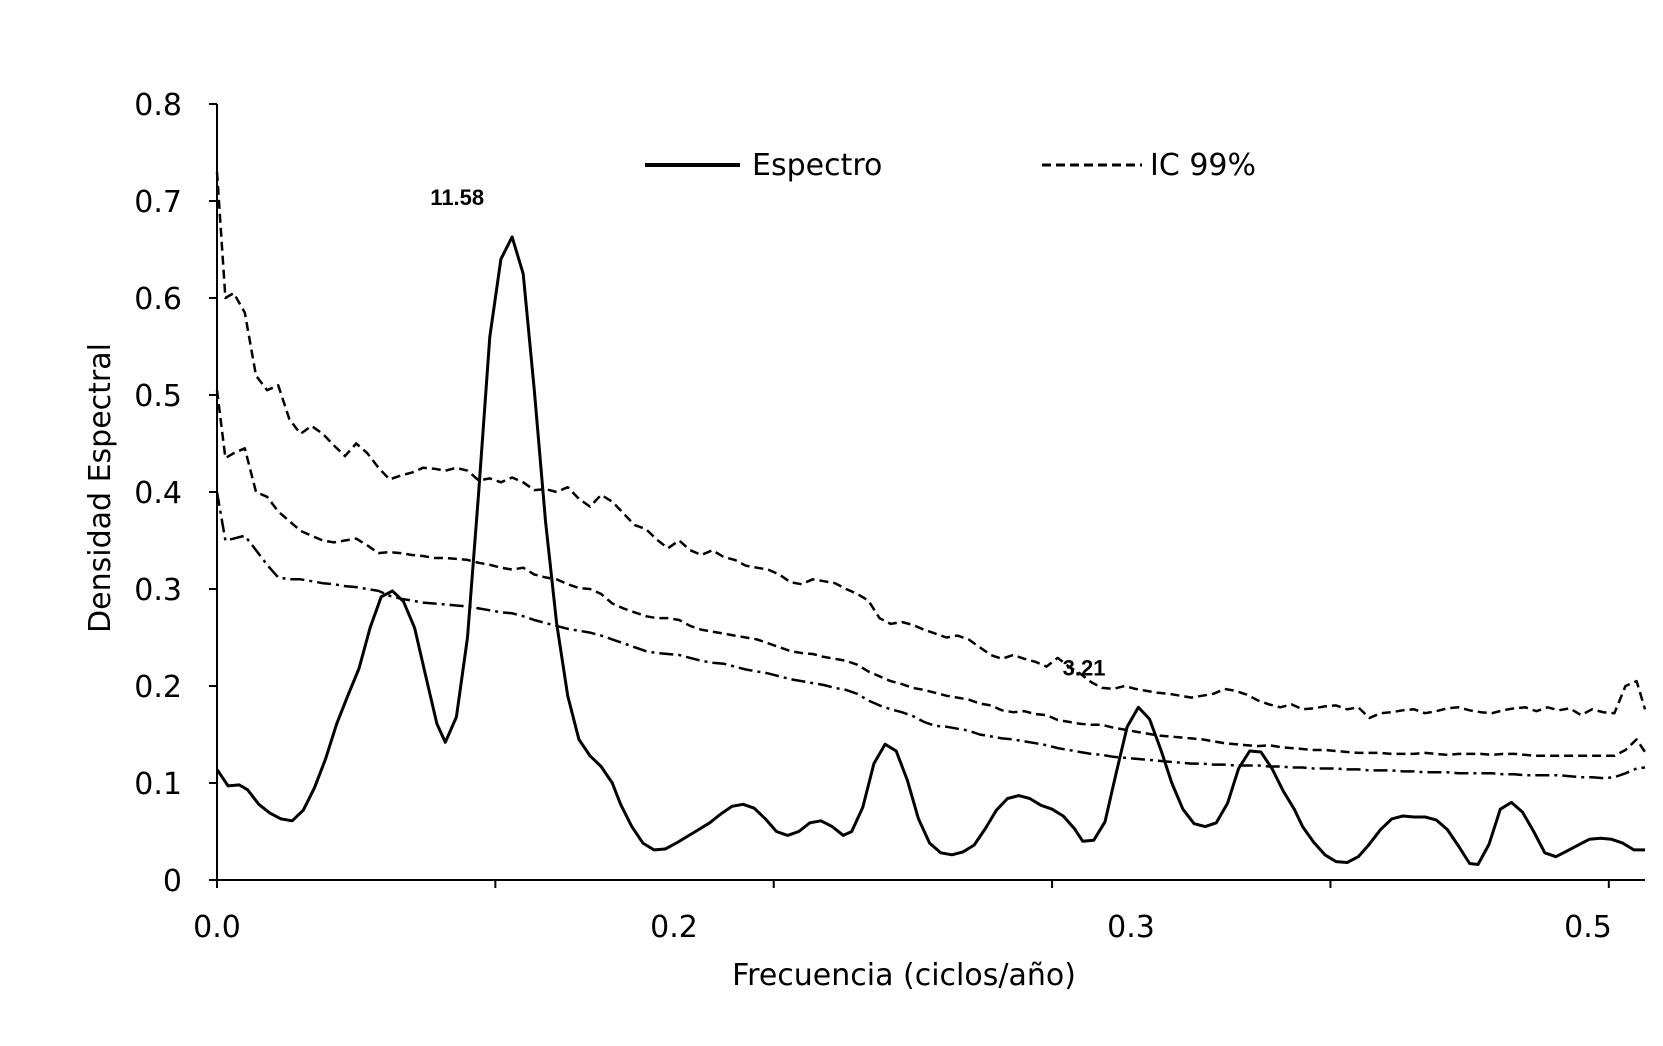  I want to click on y-tick-label: 0.1, so click(158, 784).